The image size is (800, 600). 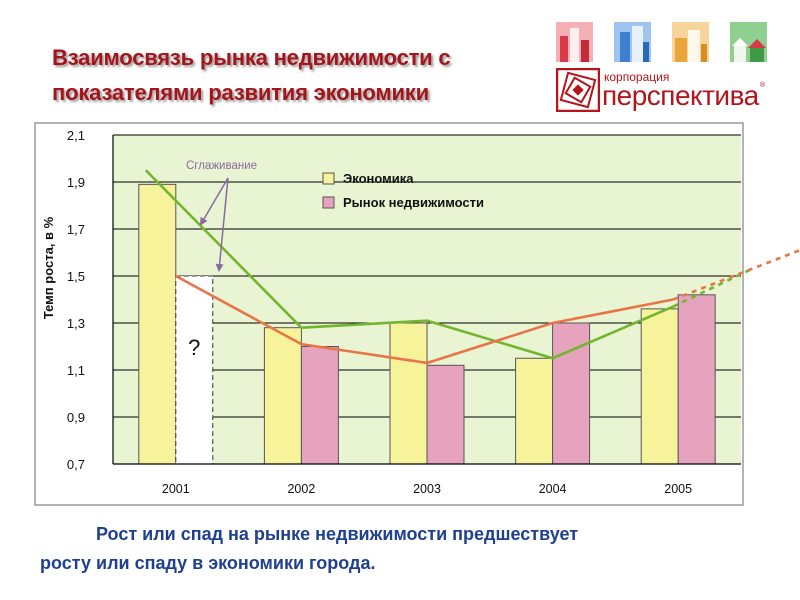 I want to click on y-tick-label: 1,1, so click(x=76, y=370).